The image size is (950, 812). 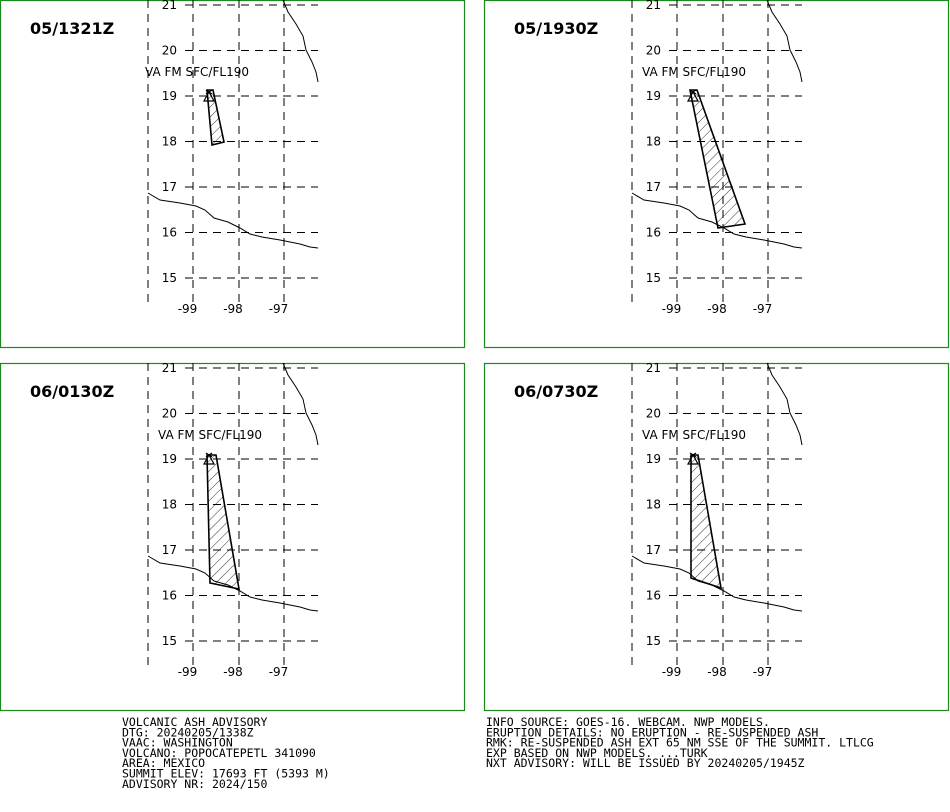 I want to click on valid-time: 05/1930Z, so click(x=556, y=28).